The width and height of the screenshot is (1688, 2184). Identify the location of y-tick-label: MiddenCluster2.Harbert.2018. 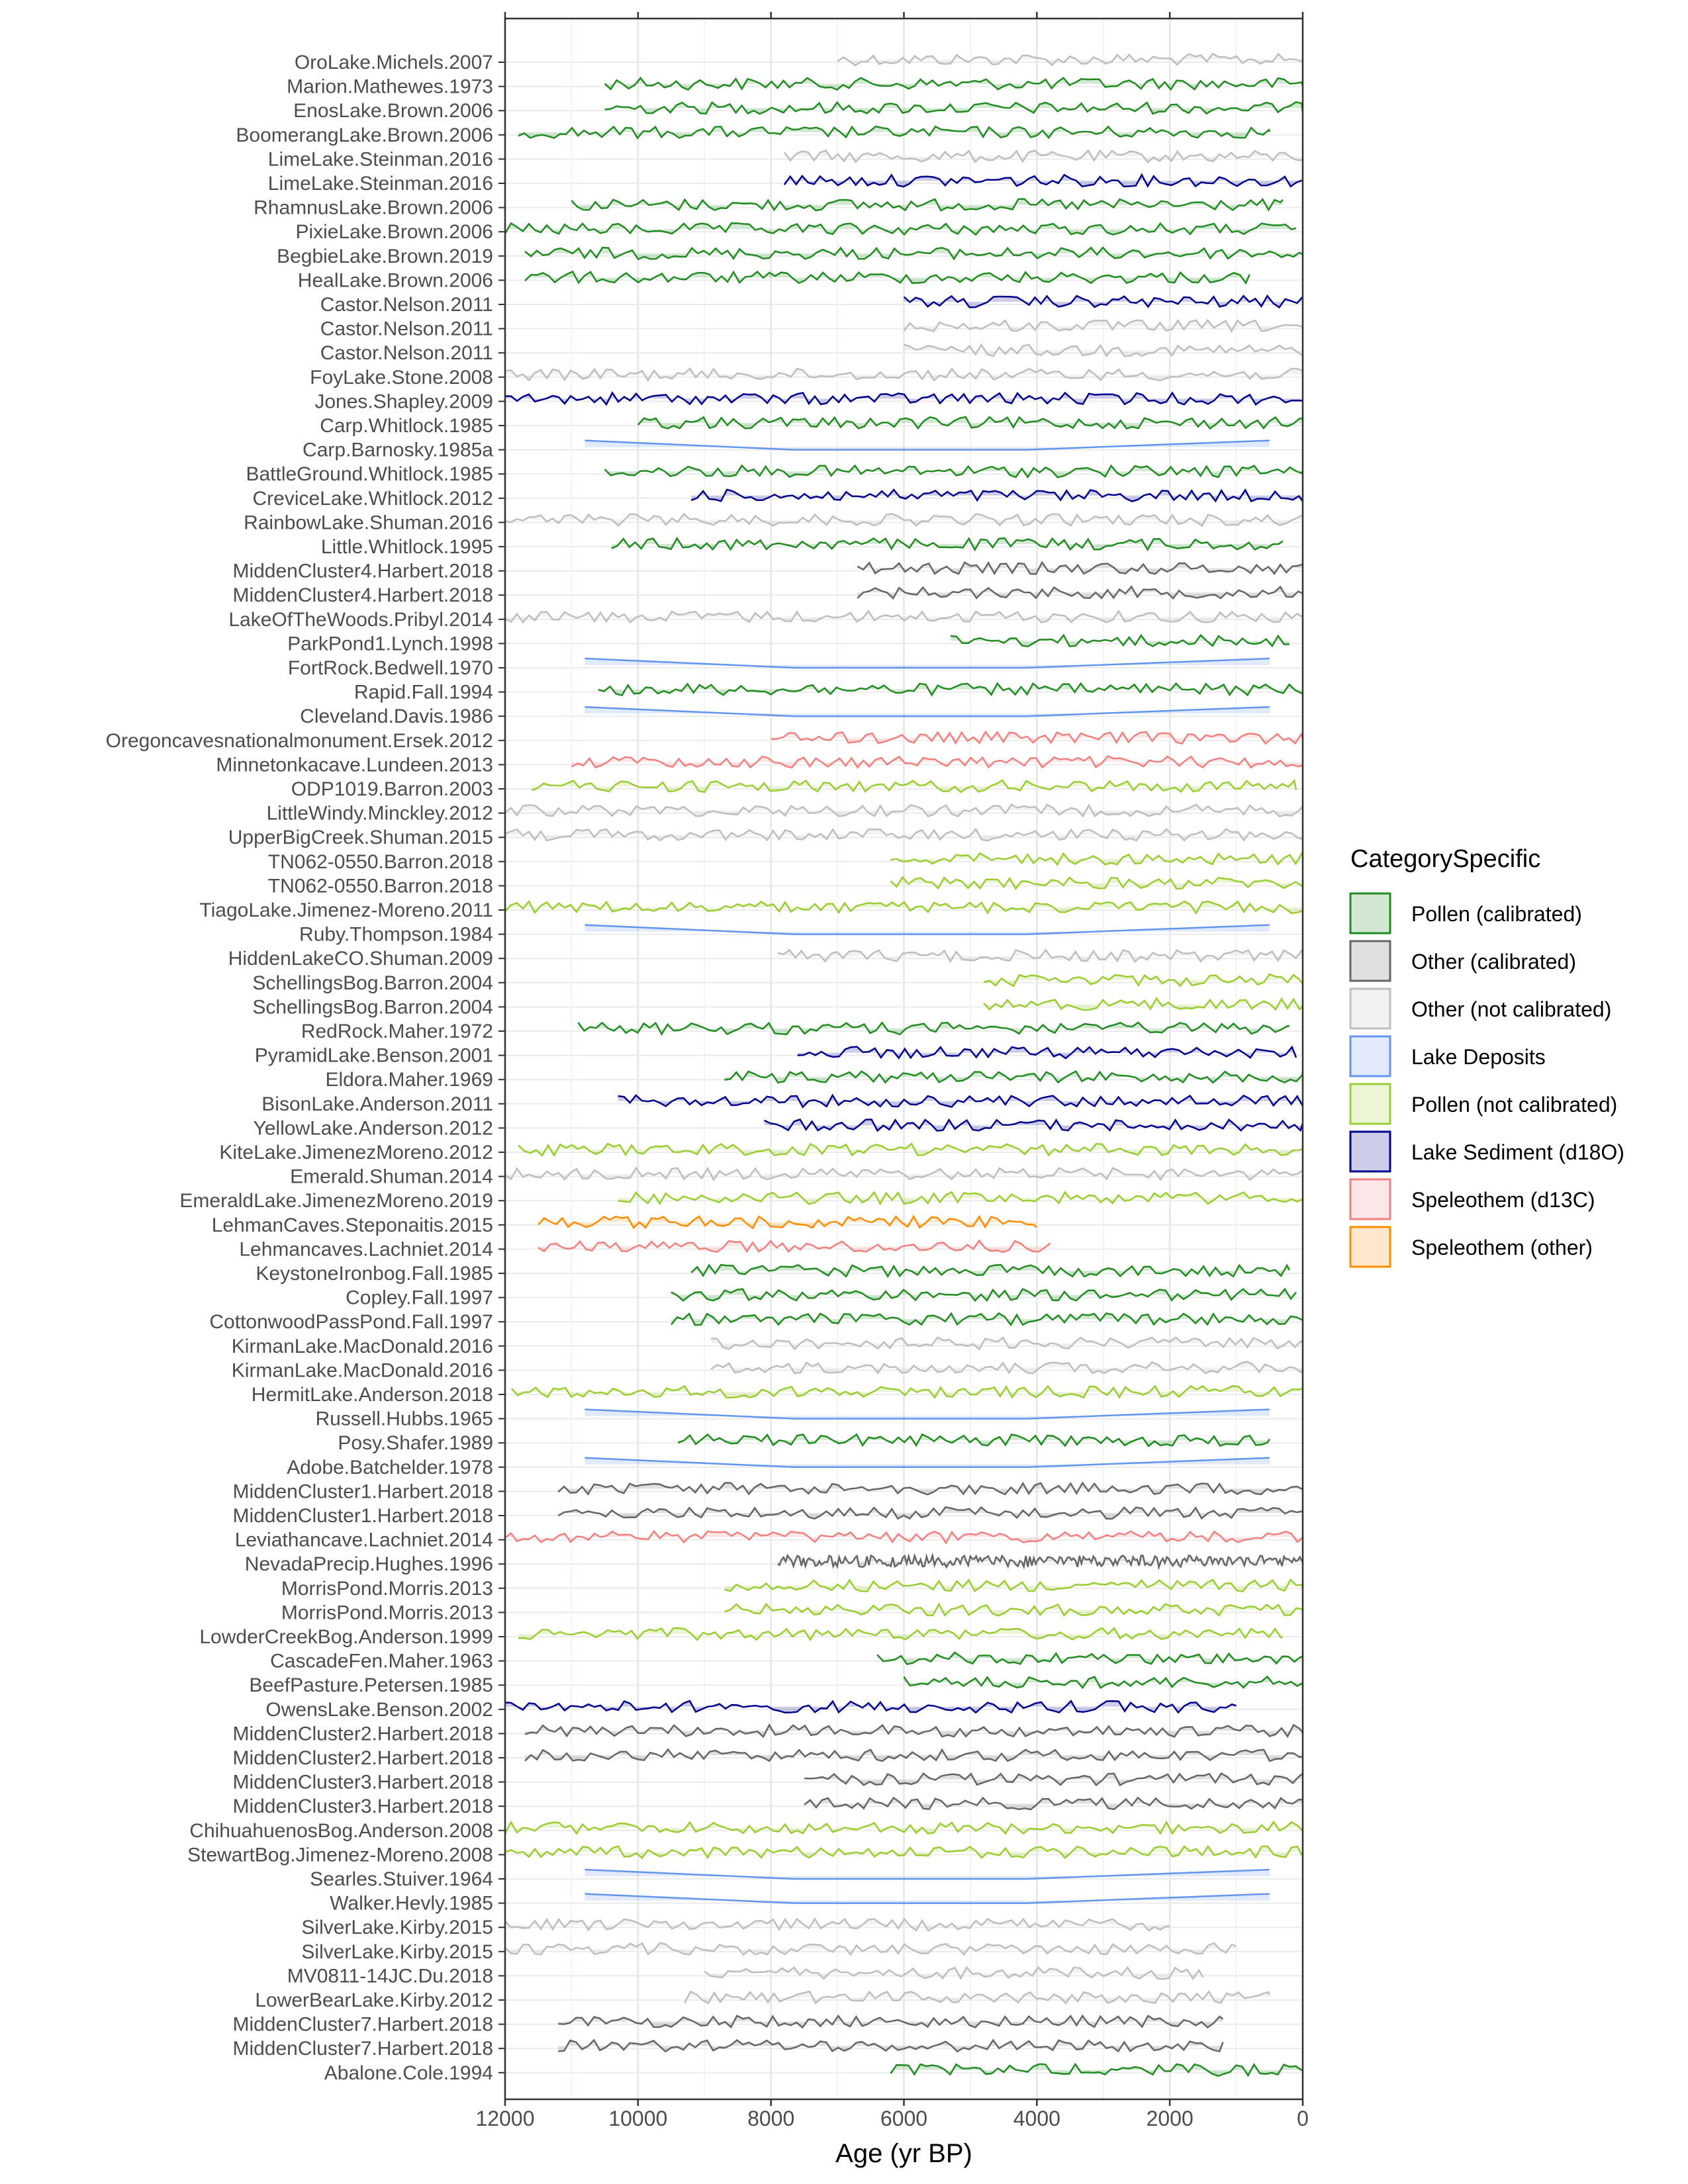
(362, 1734).